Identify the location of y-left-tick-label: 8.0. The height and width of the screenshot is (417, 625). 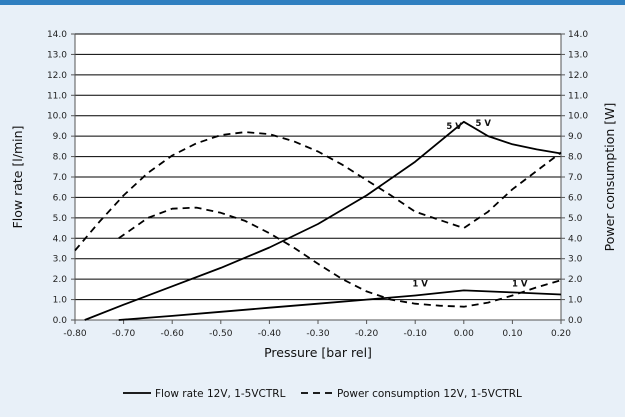
(60, 158).